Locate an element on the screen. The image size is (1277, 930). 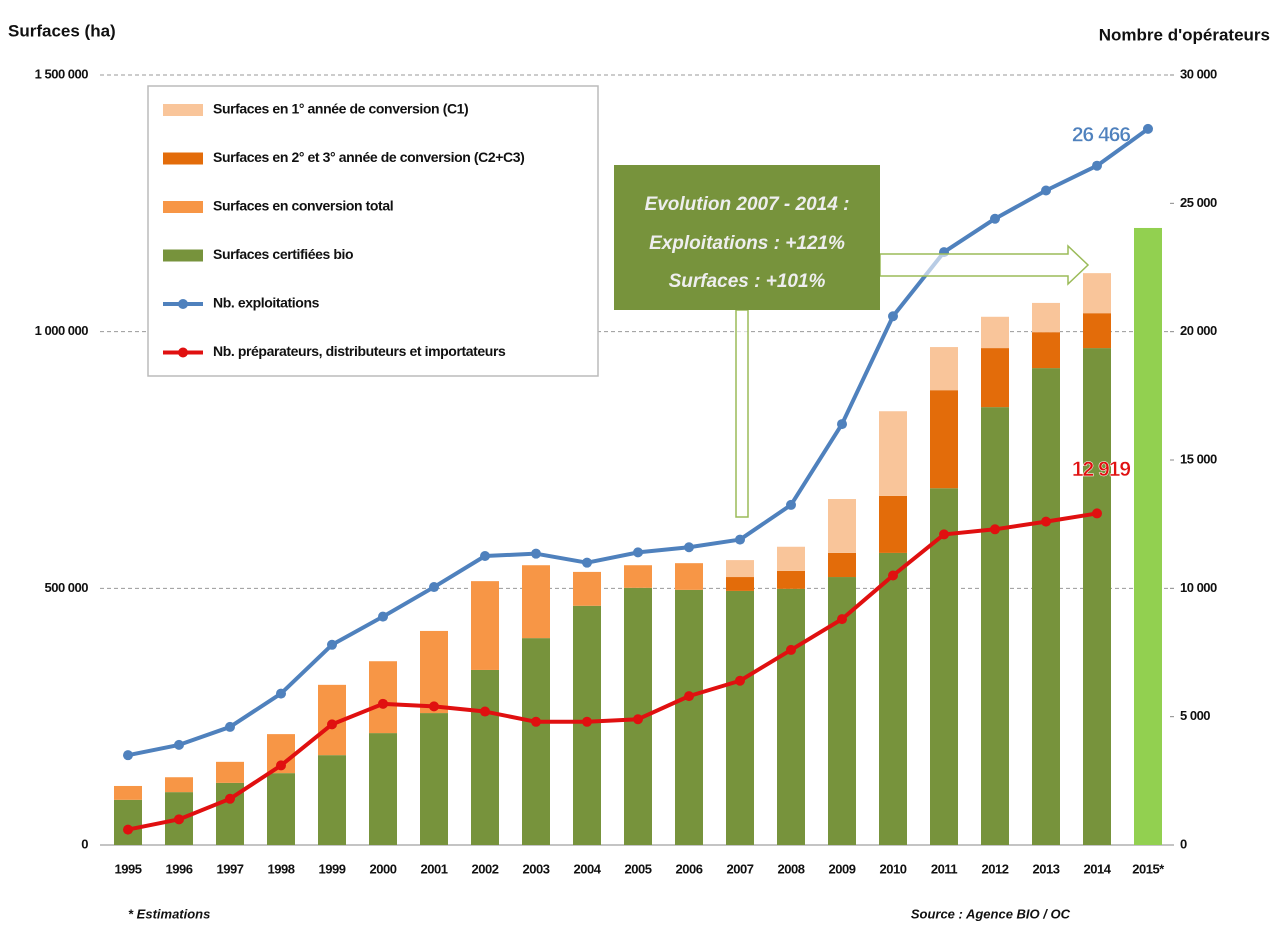
x-tick-label: 1999 is located at coordinates (332, 868).